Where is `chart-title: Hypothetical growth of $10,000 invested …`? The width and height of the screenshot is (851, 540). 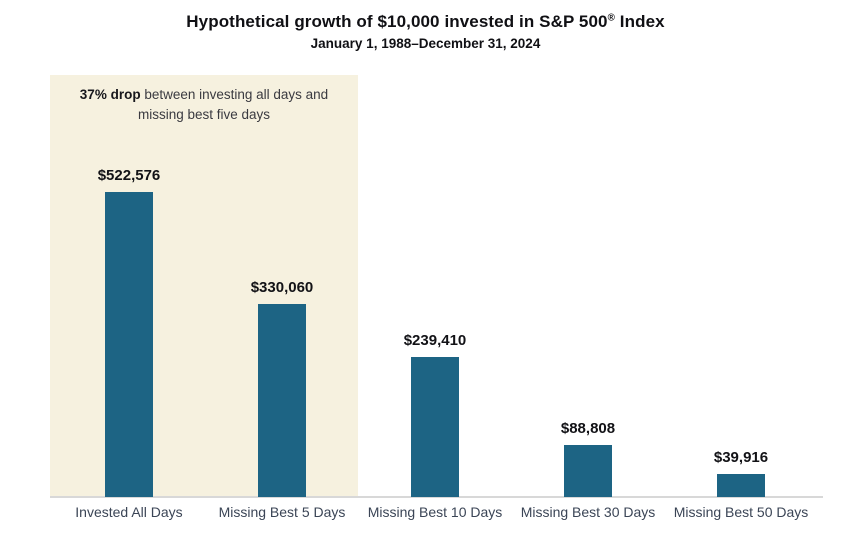 chart-title: Hypothetical growth of $10,000 invested … is located at coordinates (425, 22).